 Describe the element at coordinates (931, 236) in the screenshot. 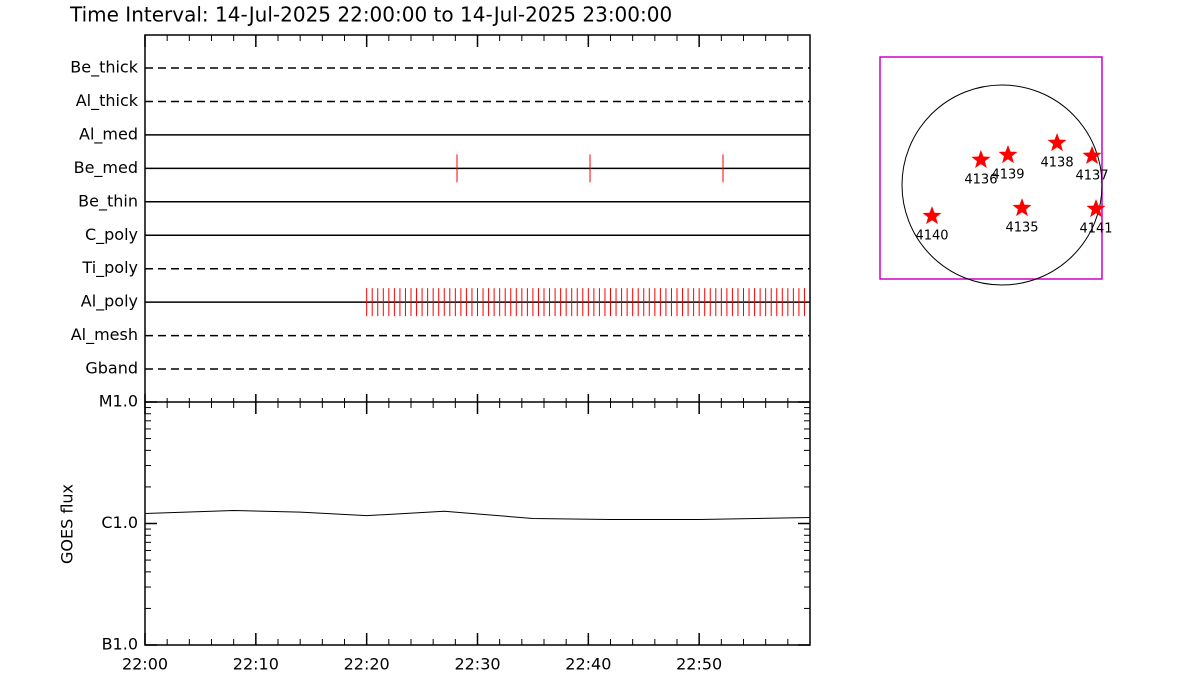

I see `region-label: 4140` at that location.